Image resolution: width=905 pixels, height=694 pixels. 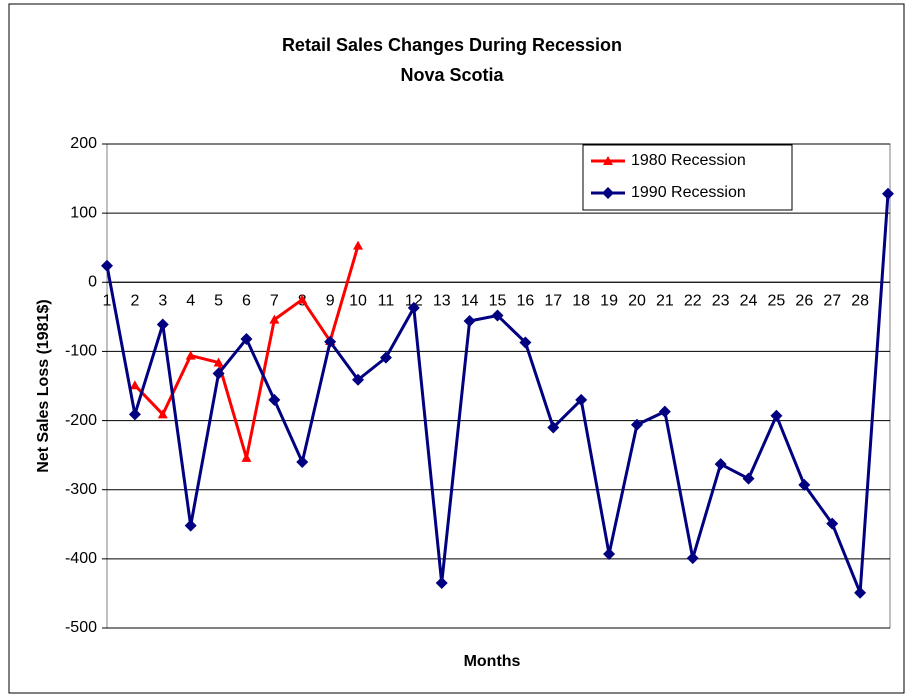 I want to click on legend-label: 1980 Recession, so click(x=688, y=160).